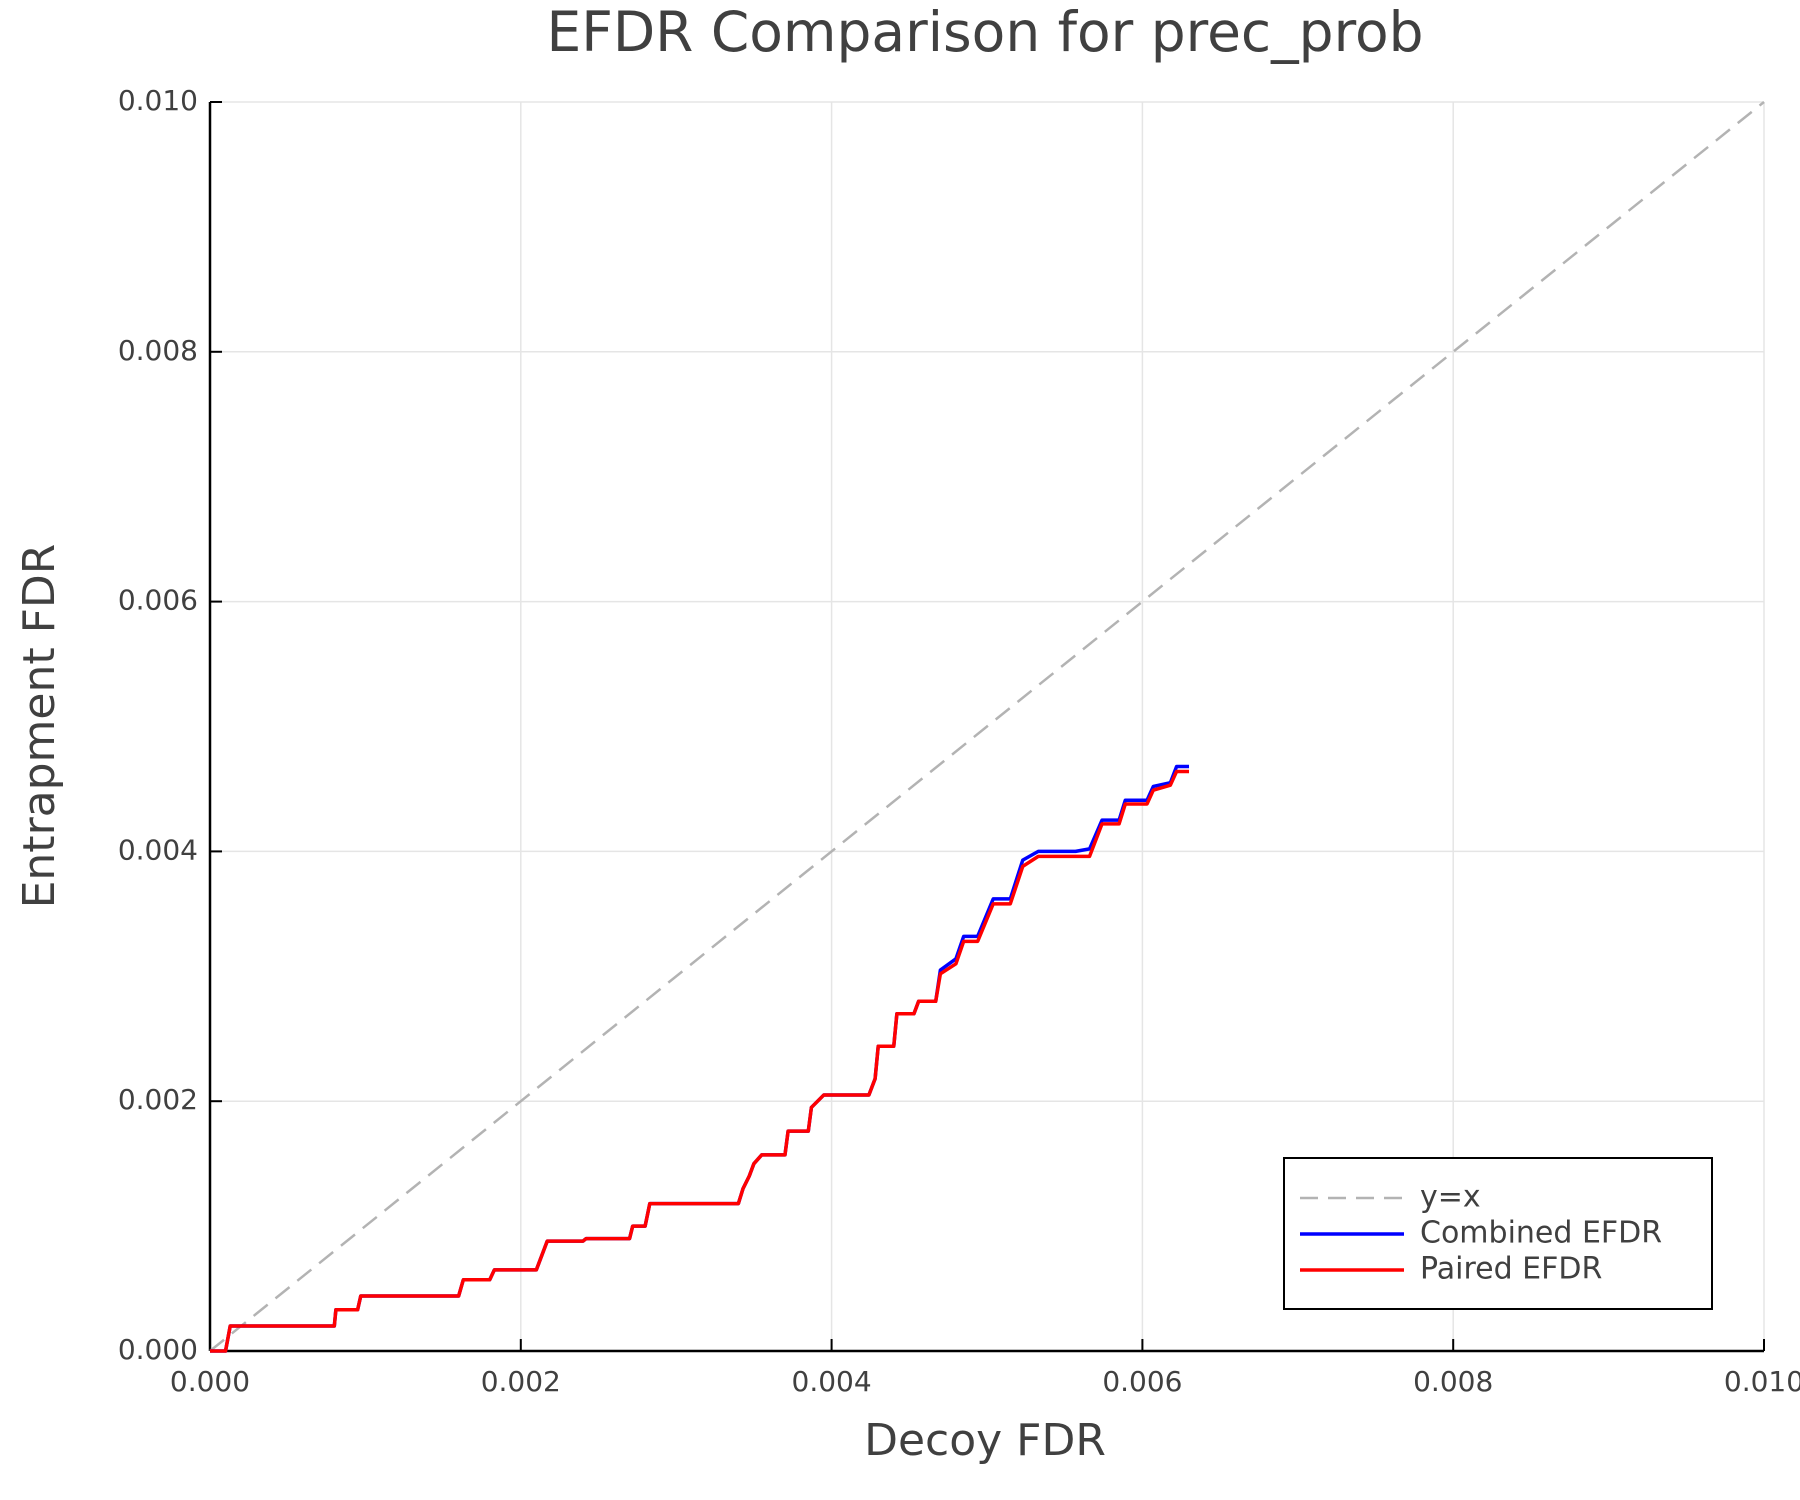  I want to click on legend-label: Paired EFDR, so click(1511, 1269).